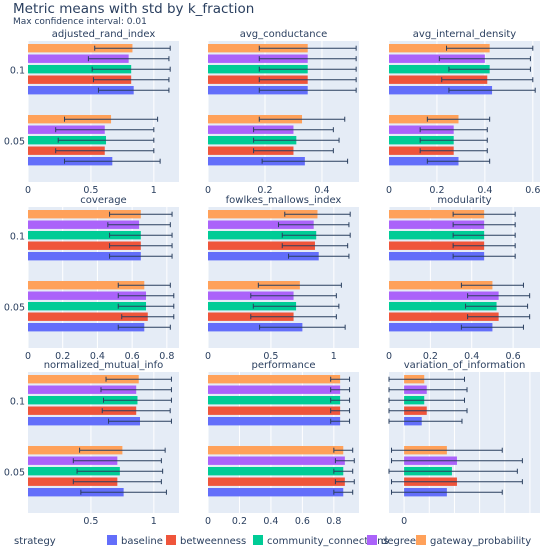 Image resolution: width=550 pixels, height=549 pixels. Describe the element at coordinates (398, 541) in the screenshot. I see `legend-label: degree` at that location.